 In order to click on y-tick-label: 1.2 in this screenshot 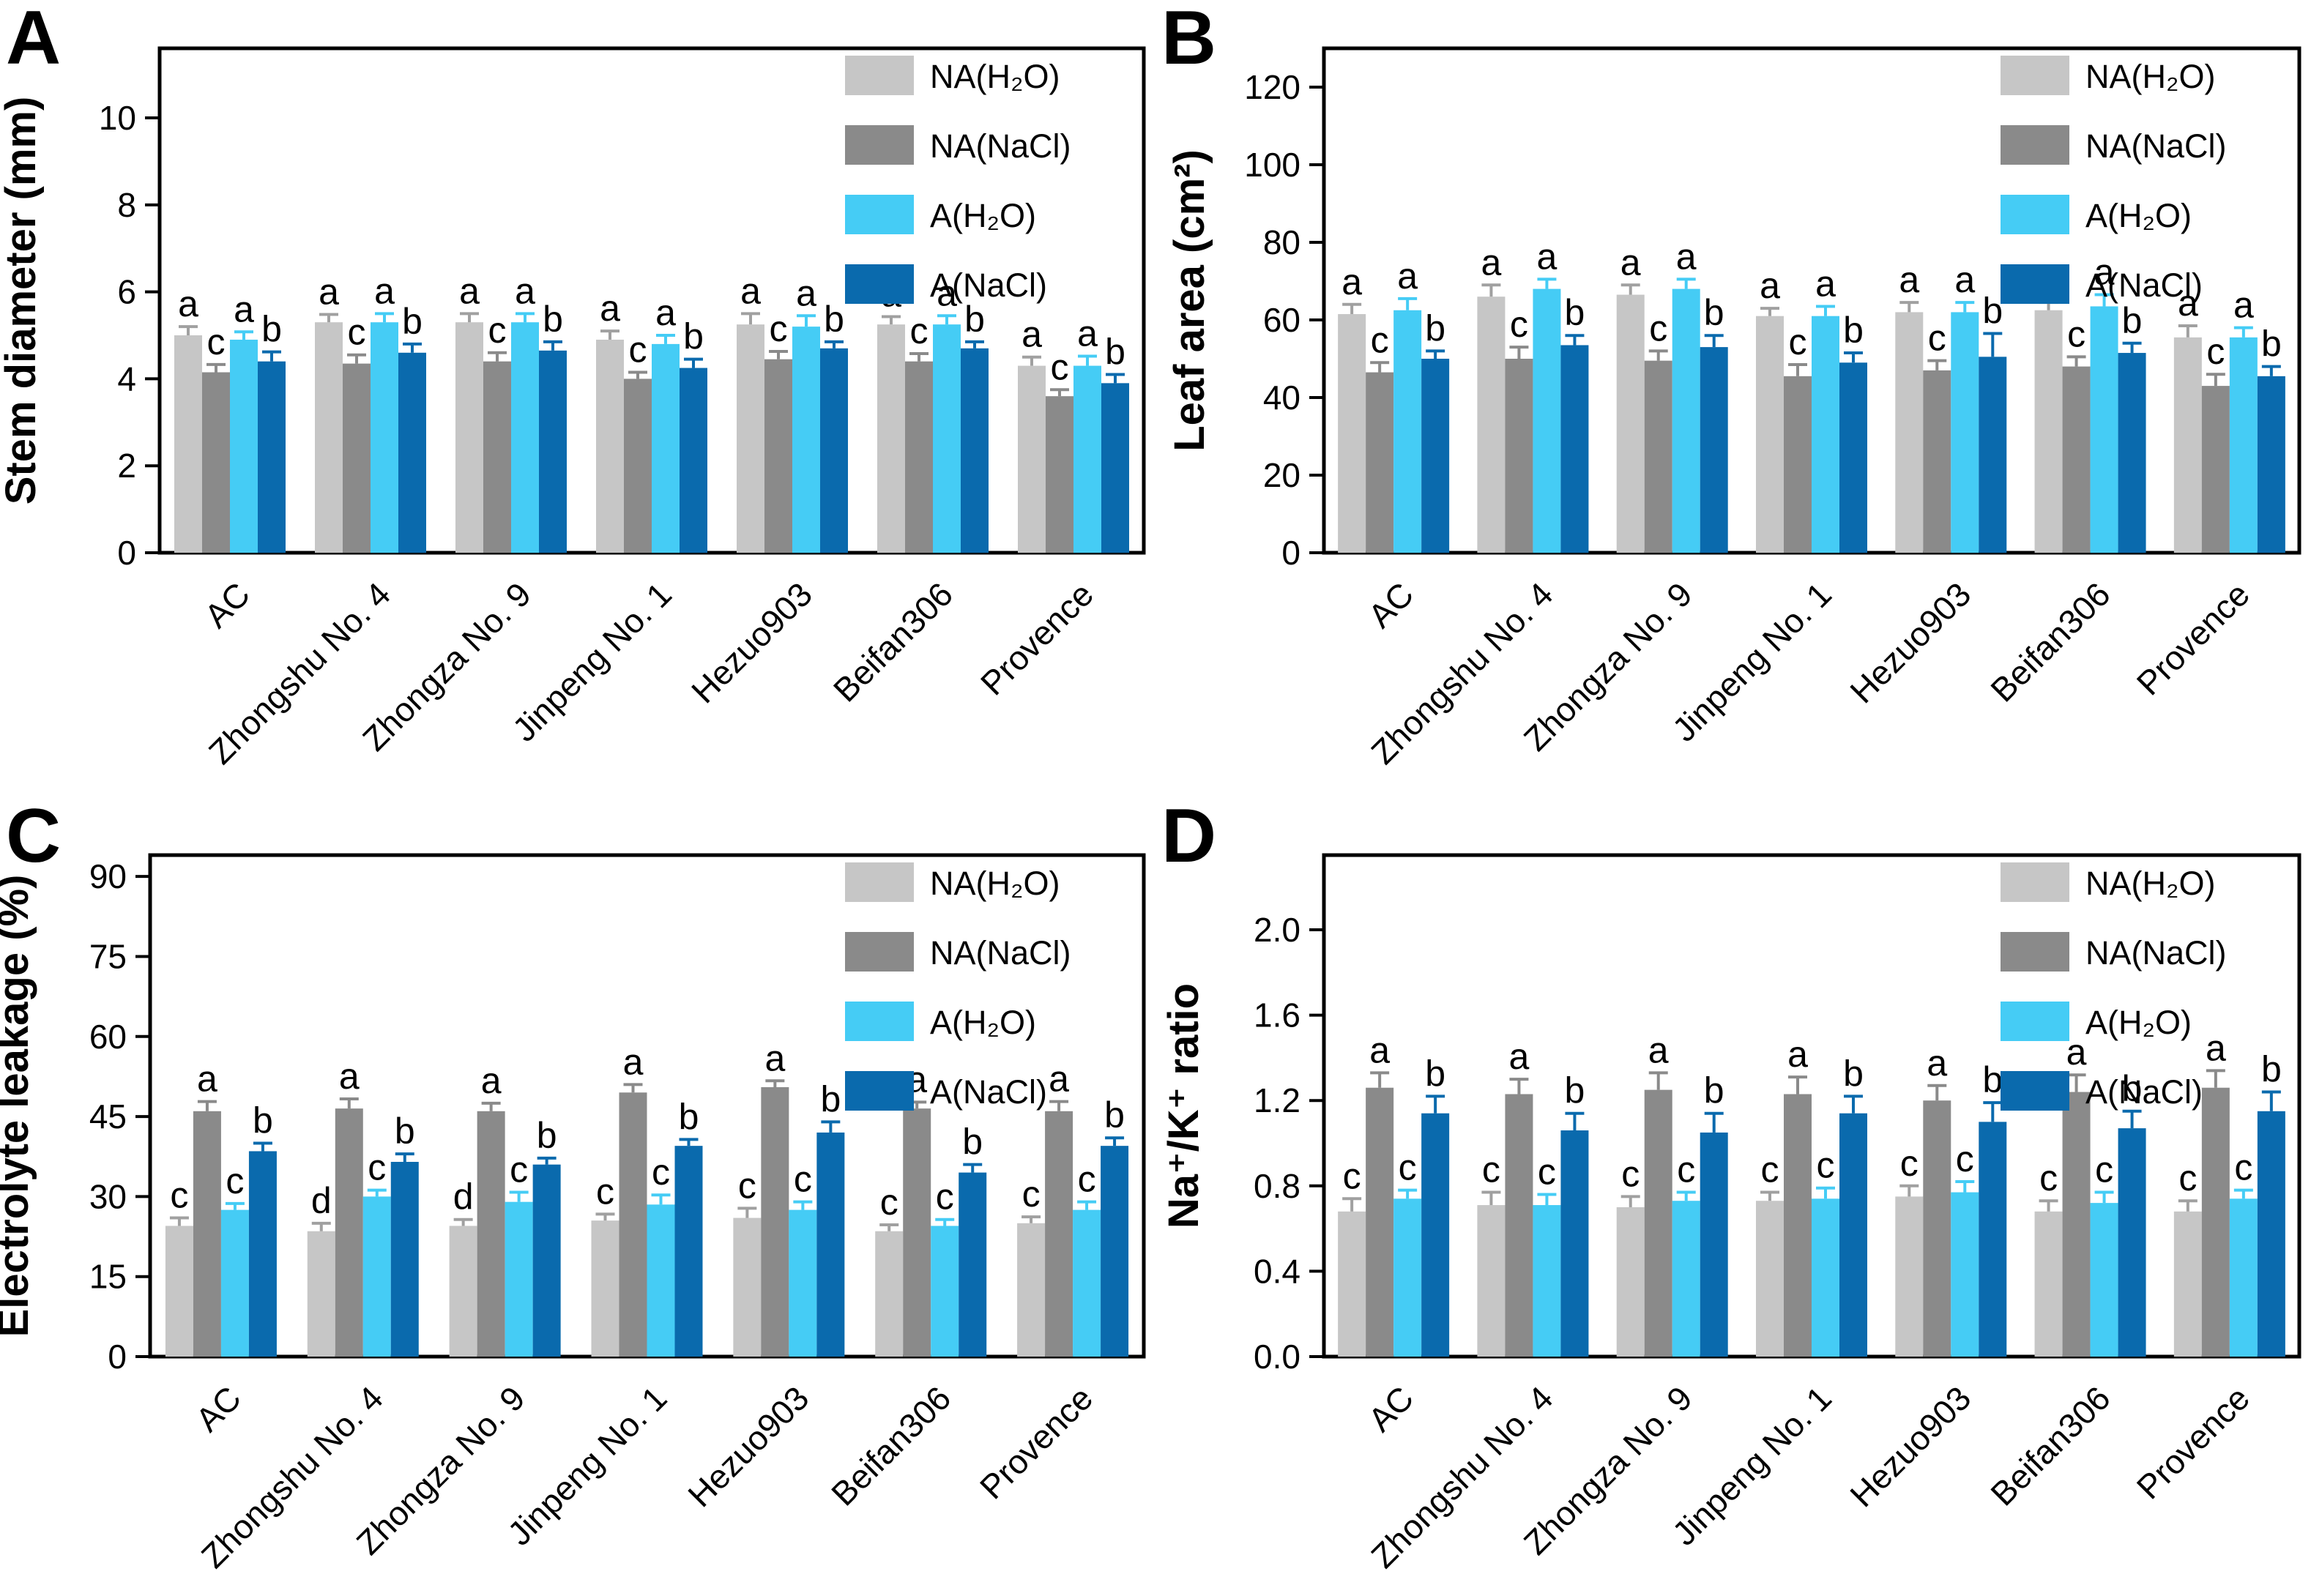, I will do `click(1277, 1100)`.